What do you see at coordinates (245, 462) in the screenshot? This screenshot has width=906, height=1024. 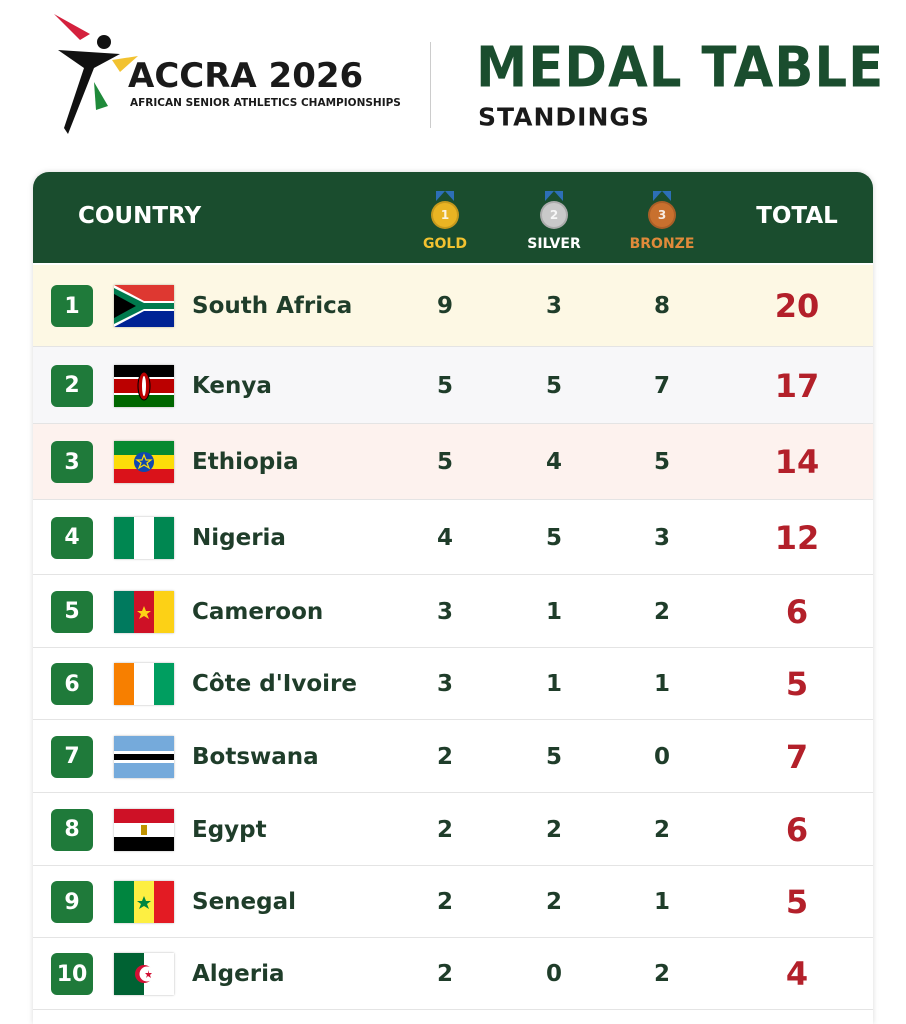 I see `country-name: Ethiopia` at bounding box center [245, 462].